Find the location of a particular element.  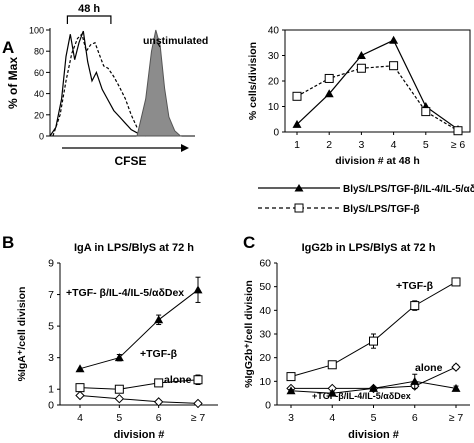

histogram-y-tick-label: 100 is located at coordinates (36, 31).